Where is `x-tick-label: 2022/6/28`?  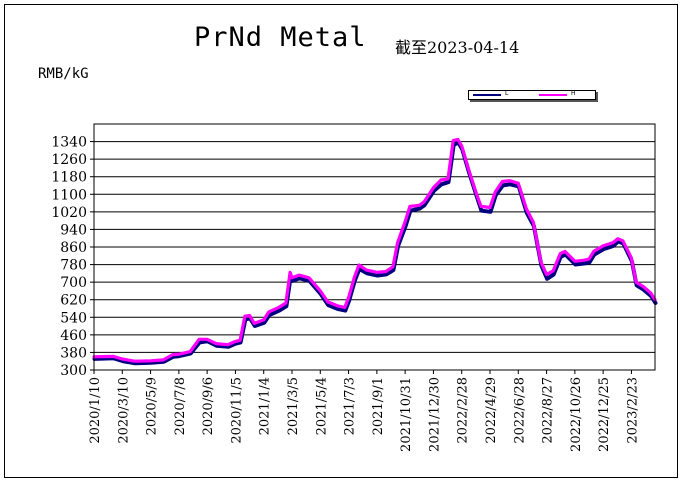
x-tick-label: 2022/6/28 is located at coordinates (519, 410).